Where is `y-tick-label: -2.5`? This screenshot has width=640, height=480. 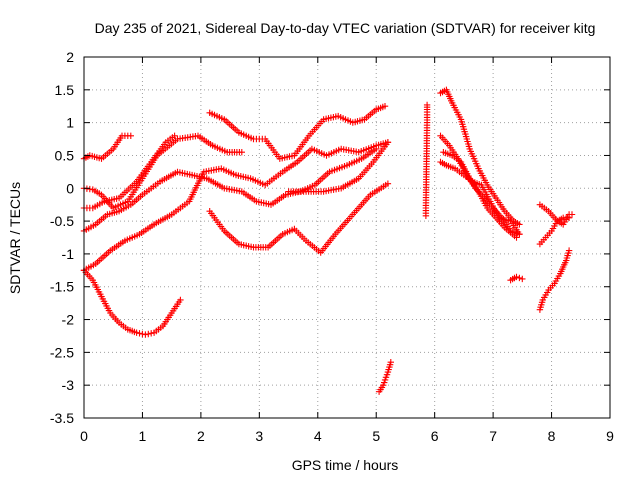
y-tick-label: -2.5 is located at coordinates (62, 352).